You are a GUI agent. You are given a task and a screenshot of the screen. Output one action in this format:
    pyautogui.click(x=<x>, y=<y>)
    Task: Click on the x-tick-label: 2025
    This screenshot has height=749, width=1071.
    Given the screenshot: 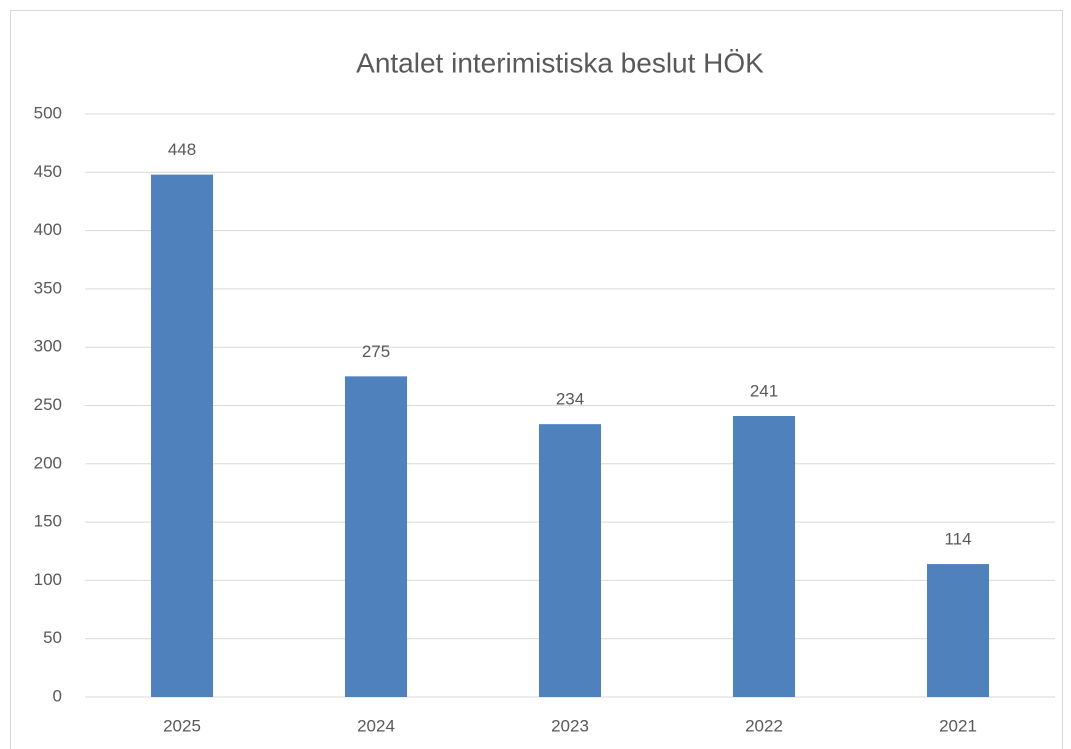 What is the action you would take?
    pyautogui.click(x=182, y=725)
    